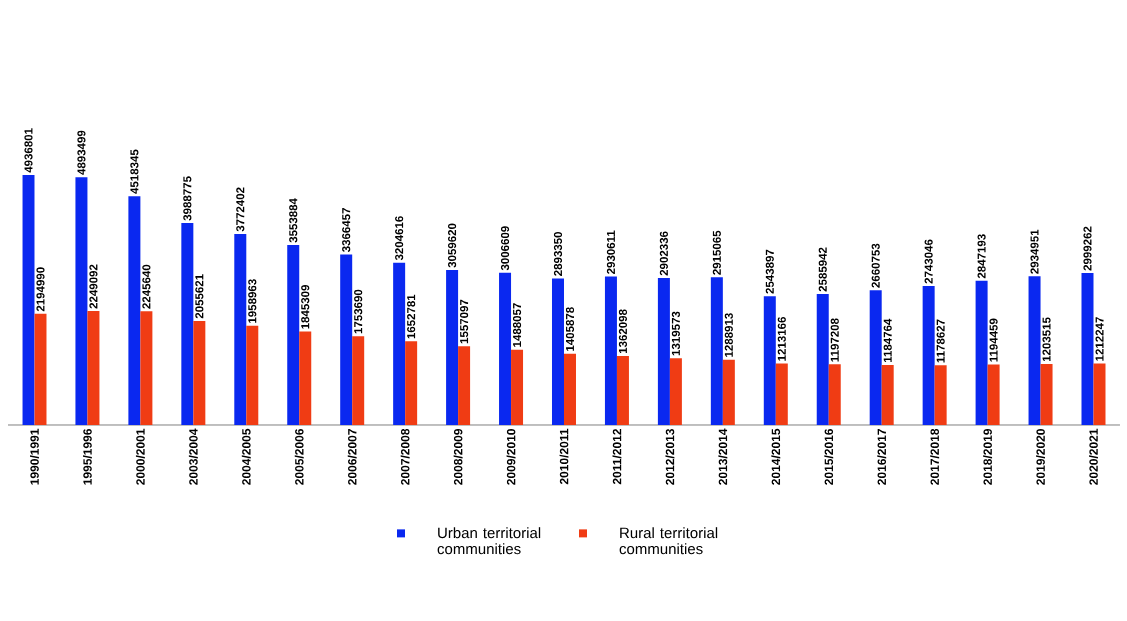 The width and height of the screenshot is (1127, 621). I want to click on data-label: 2915065, so click(716, 252).